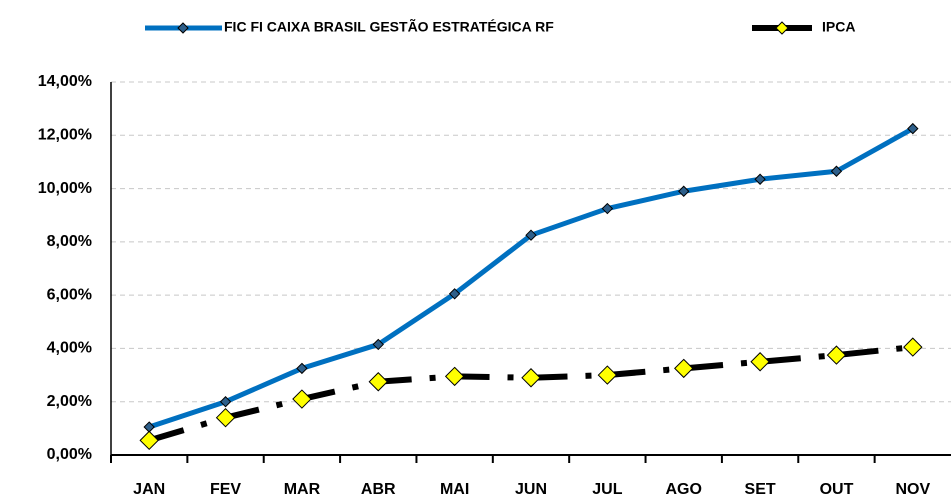 The height and width of the screenshot is (500, 951). Describe the element at coordinates (912, 489) in the screenshot. I see `x-tick-label: NOV` at that location.